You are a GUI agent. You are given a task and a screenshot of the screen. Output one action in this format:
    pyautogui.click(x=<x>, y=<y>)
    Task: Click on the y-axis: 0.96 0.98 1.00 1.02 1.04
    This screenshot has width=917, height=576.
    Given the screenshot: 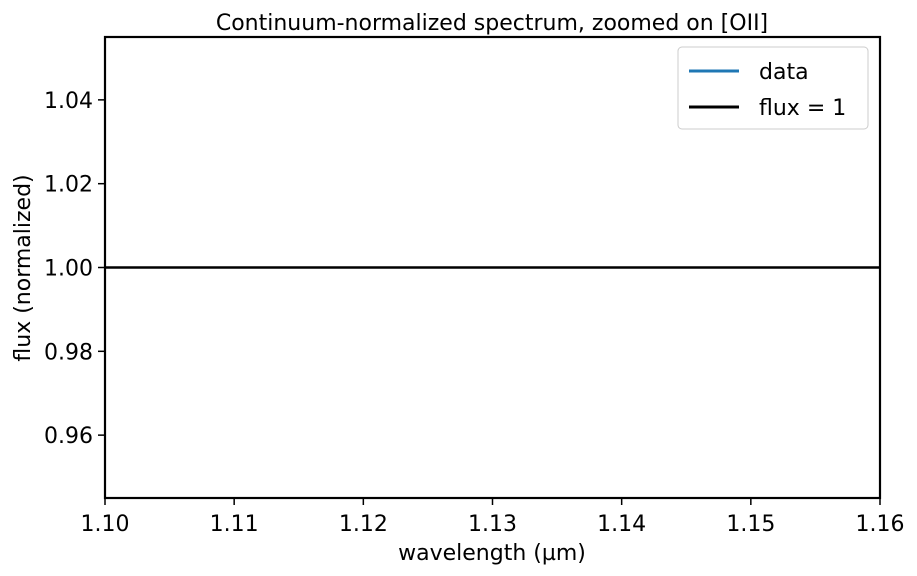 What is the action you would take?
    pyautogui.click(x=74, y=269)
    